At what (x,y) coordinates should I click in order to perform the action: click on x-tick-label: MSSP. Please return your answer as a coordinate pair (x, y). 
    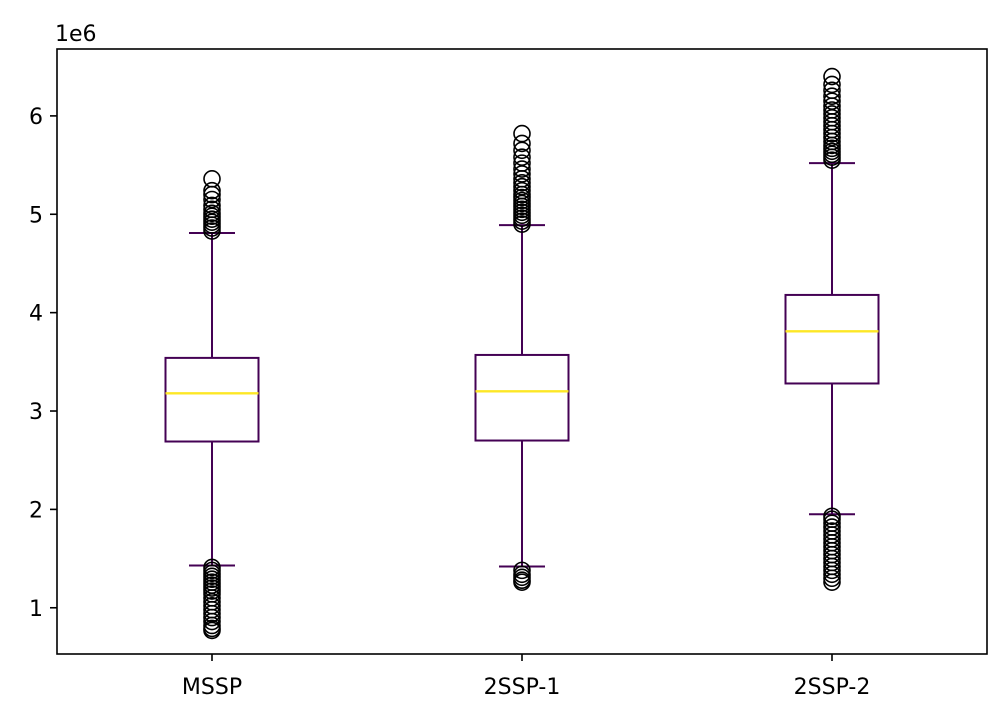
    Looking at the image, I should click on (212, 687).